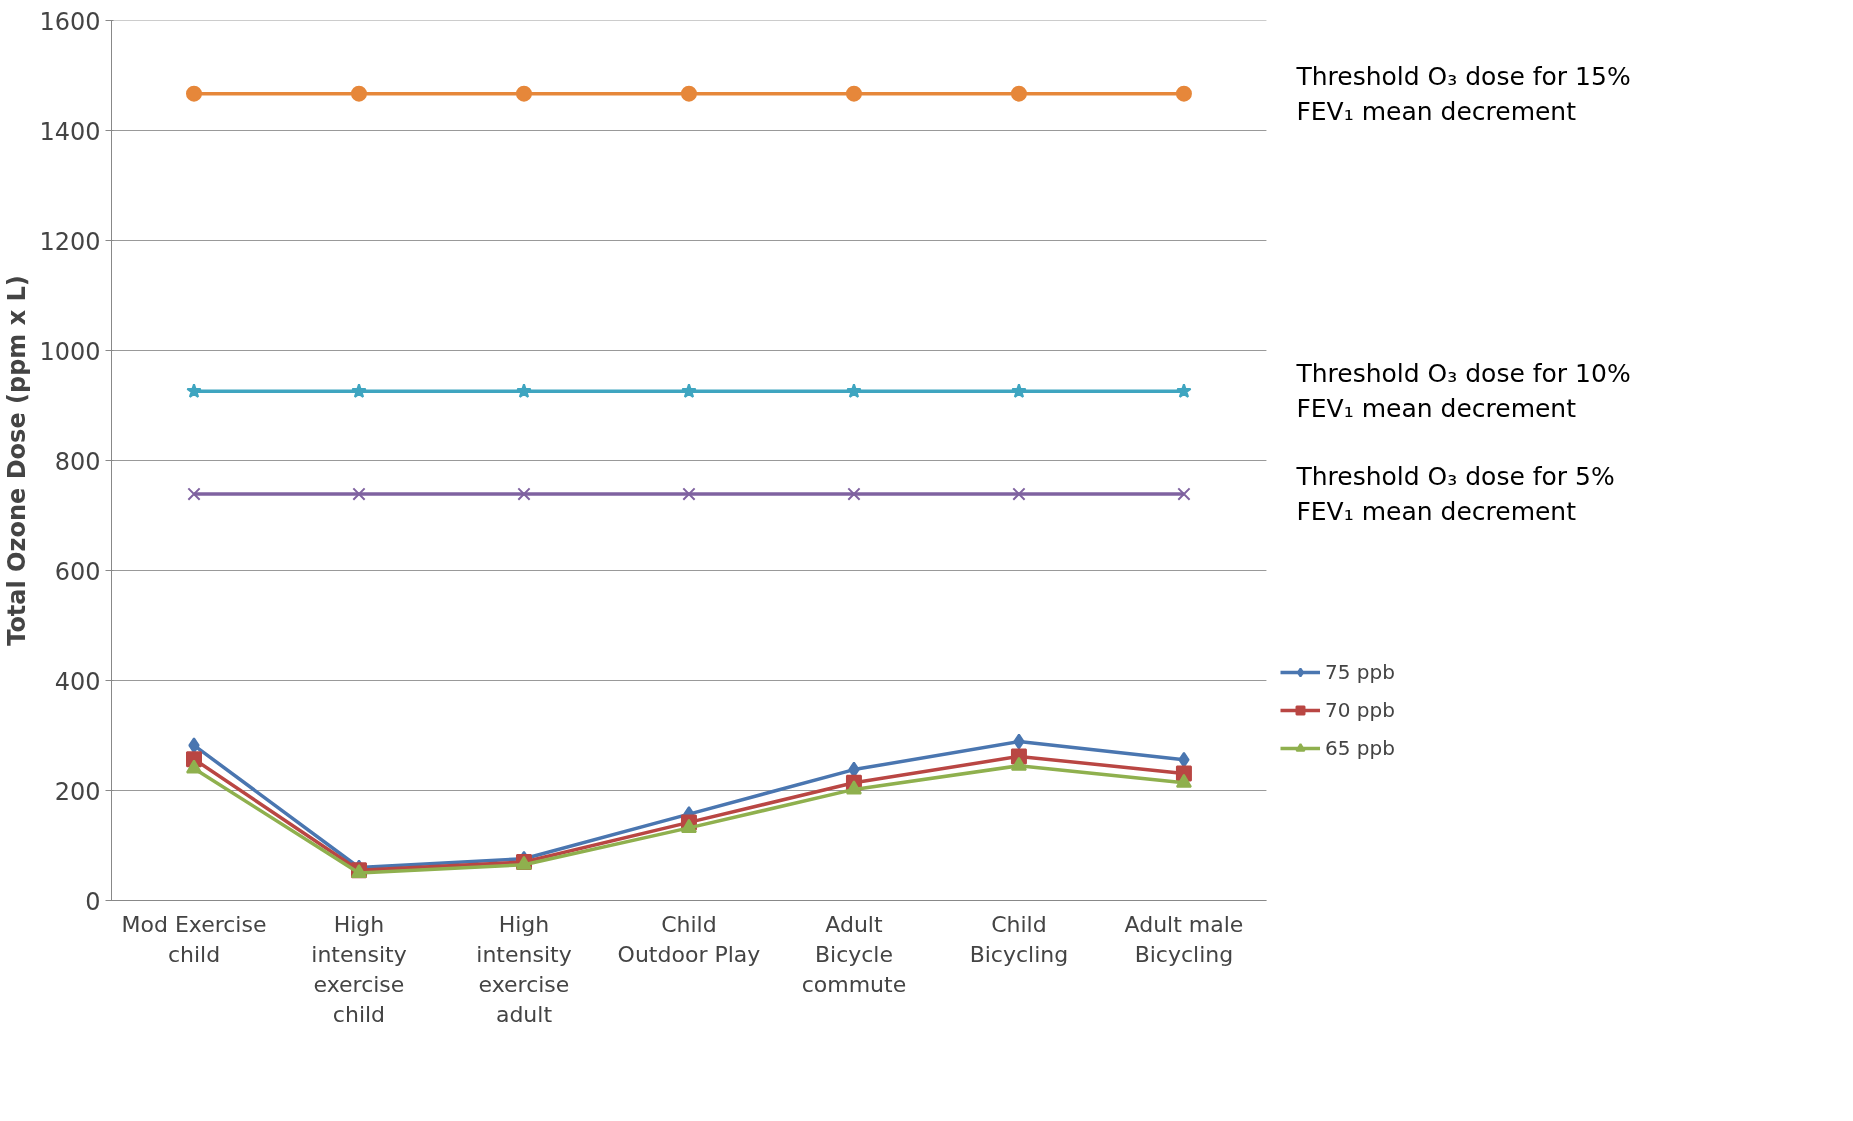 The height and width of the screenshot is (1121, 1853). I want to click on y-tick-label: 1000, so click(70, 351).